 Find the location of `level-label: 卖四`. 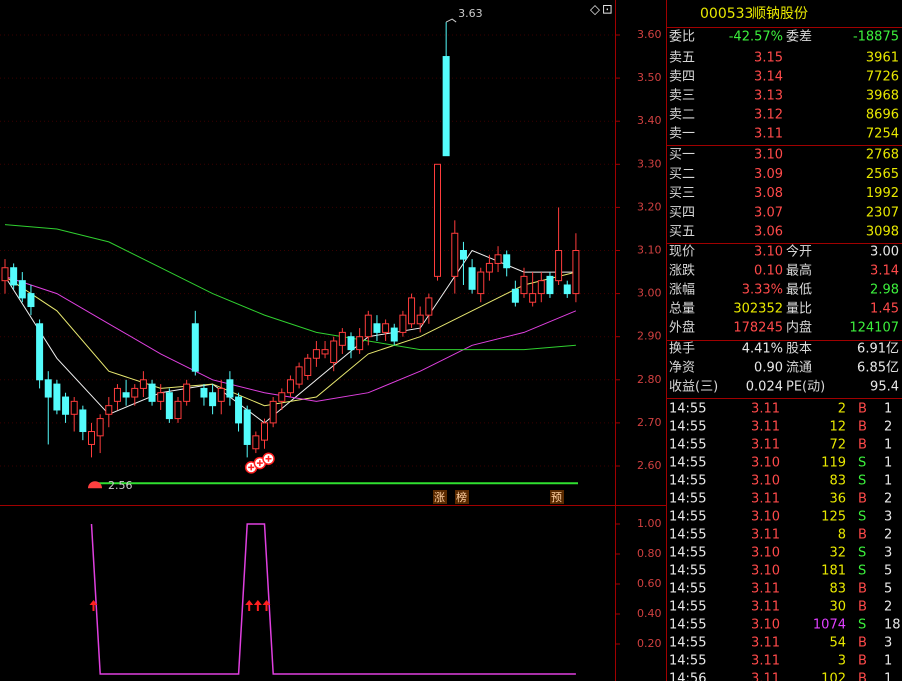

level-label: 卖四 is located at coordinates (682, 77).